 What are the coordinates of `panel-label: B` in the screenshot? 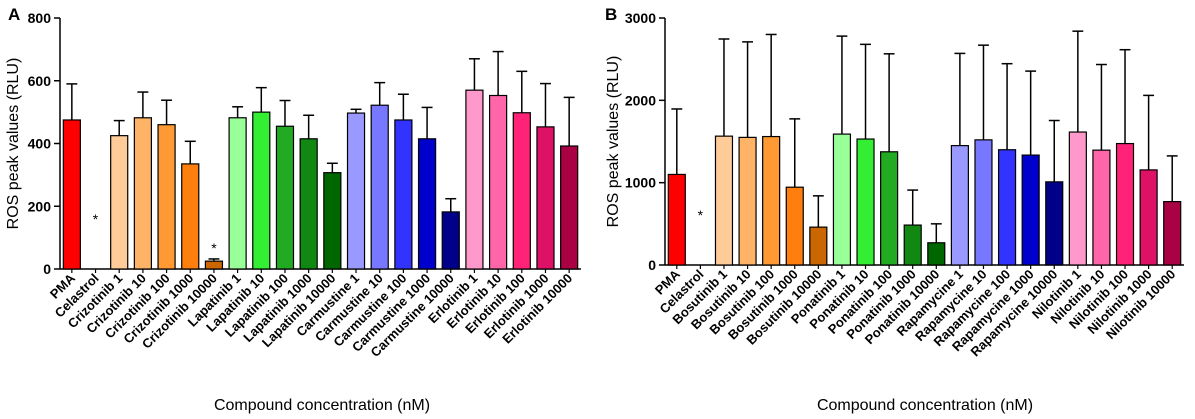 It's located at (611, 14).